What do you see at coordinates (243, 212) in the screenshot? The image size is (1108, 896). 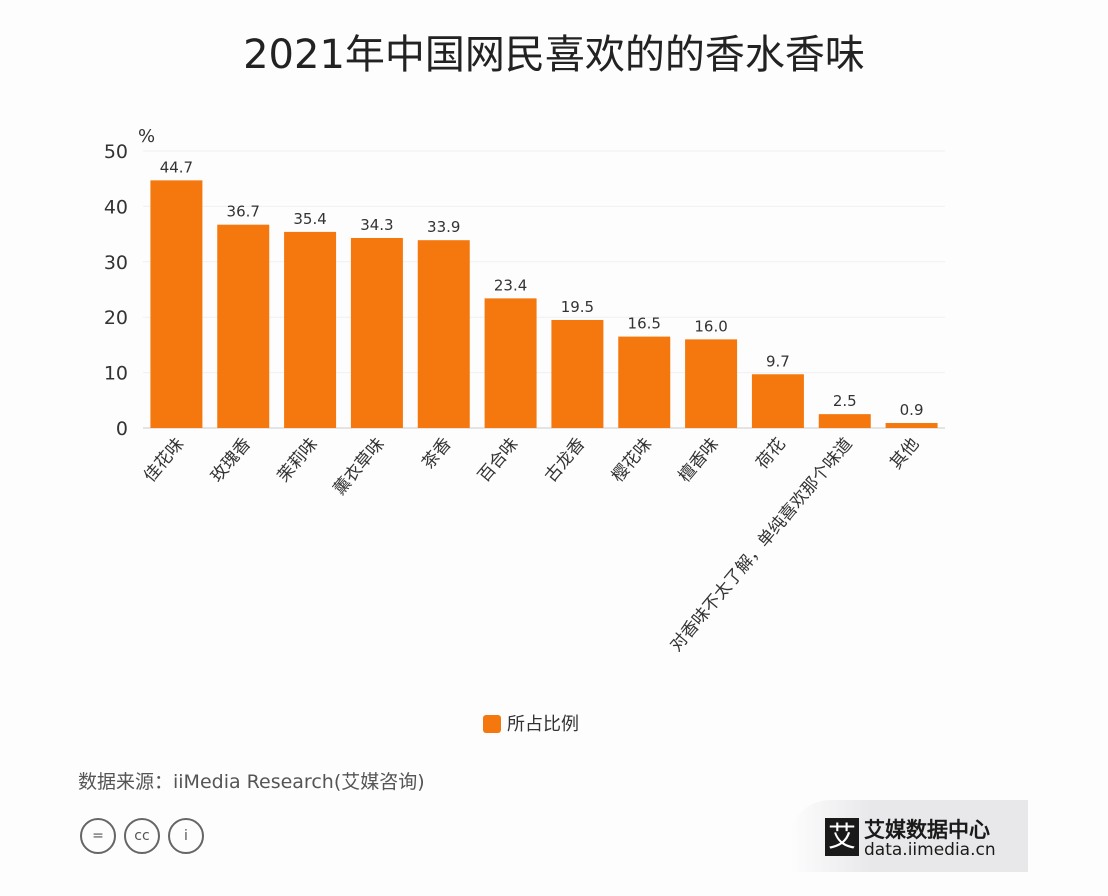 I see `data-label: 36.7` at bounding box center [243, 212].